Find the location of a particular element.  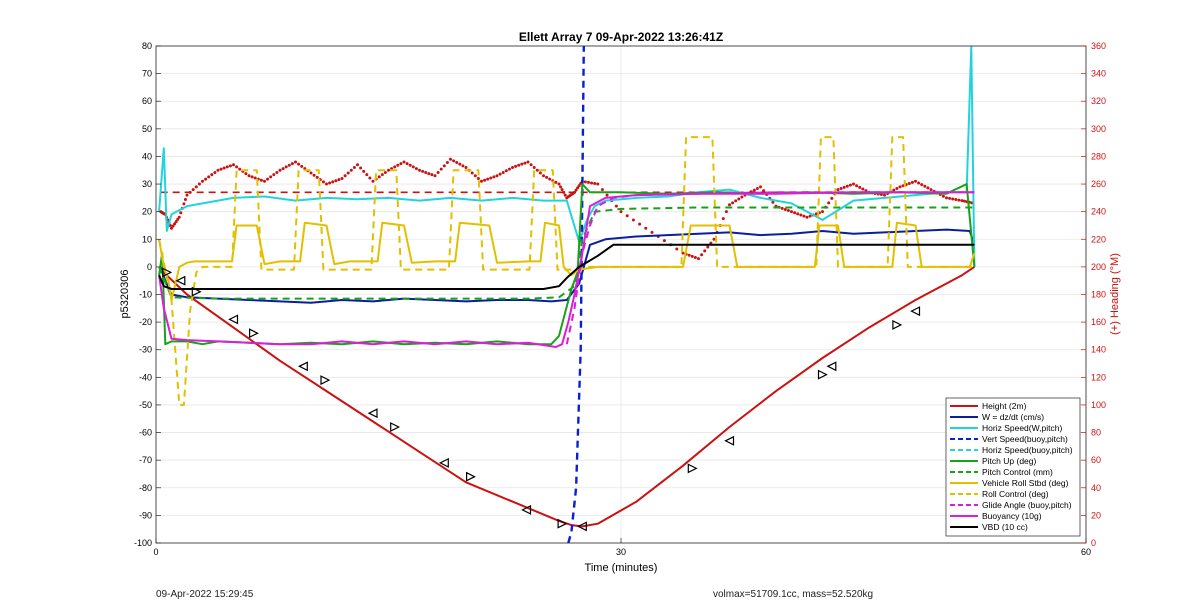

x-tick-label: 0 is located at coordinates (155, 552).